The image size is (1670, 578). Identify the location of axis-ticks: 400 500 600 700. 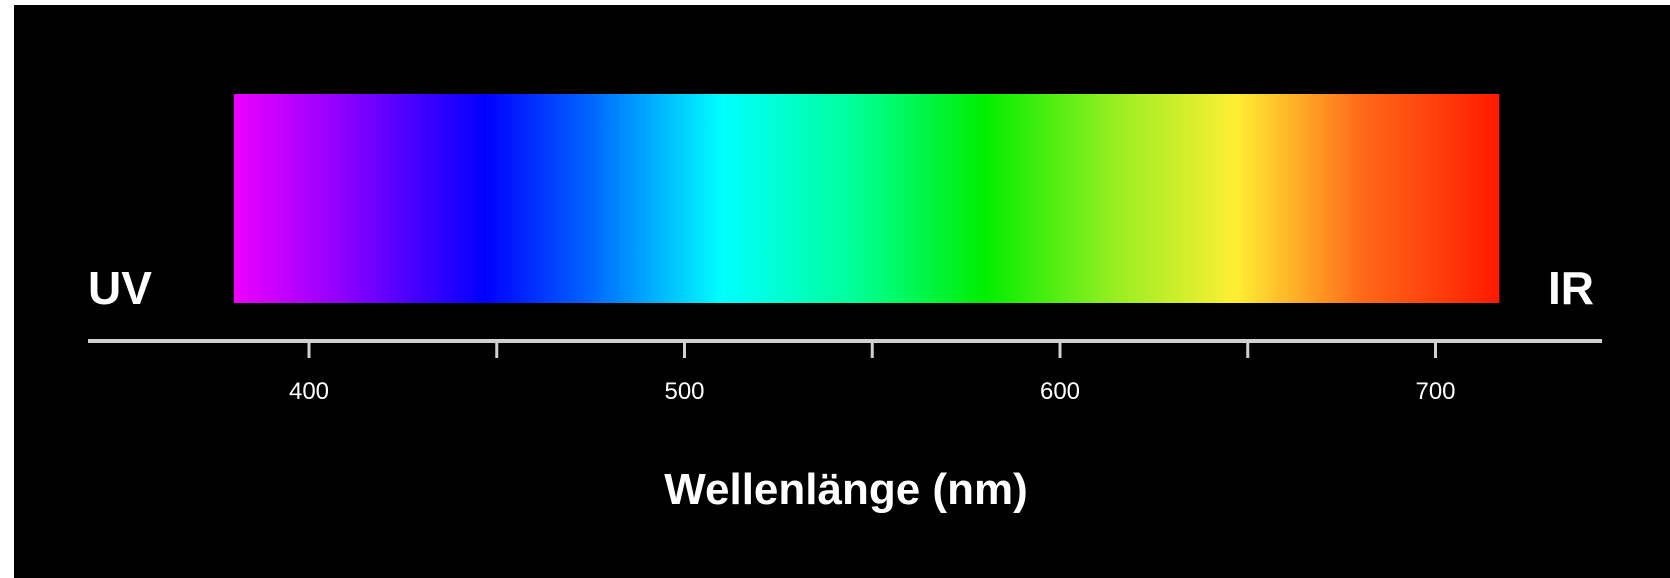
(872, 372).